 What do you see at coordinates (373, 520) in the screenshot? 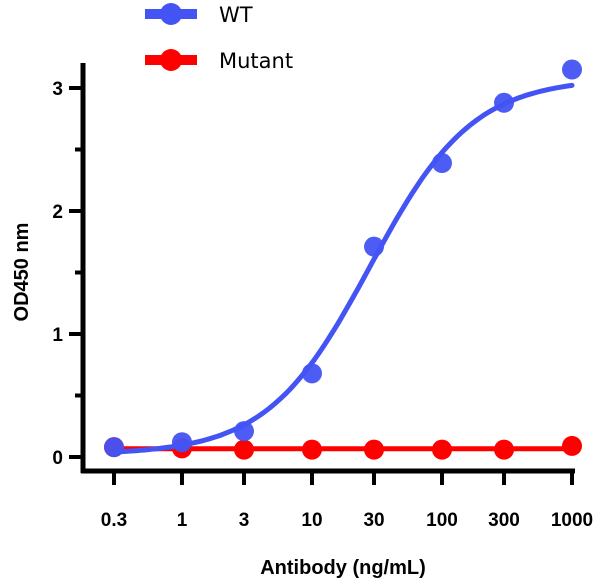
I see `x-tick-label: 30` at bounding box center [373, 520].